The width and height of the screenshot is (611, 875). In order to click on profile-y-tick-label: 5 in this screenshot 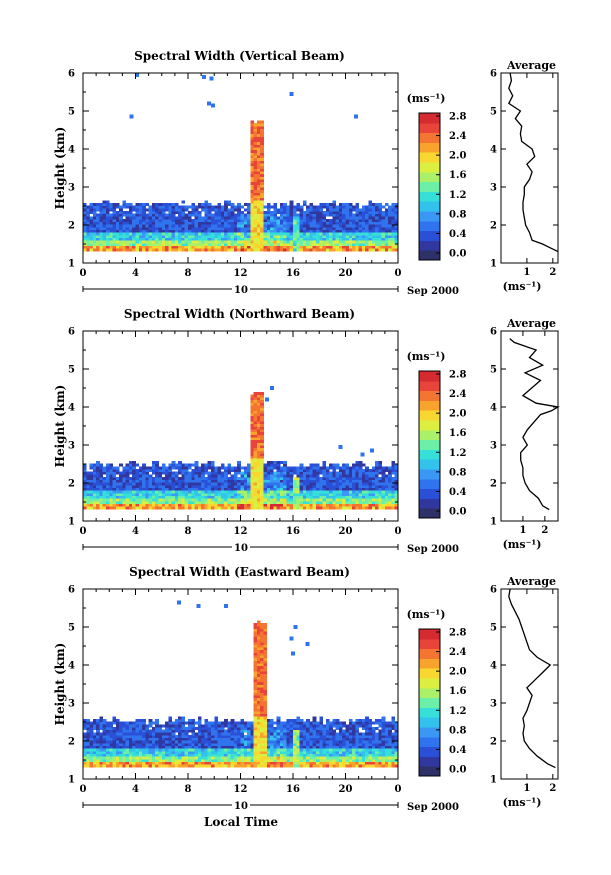, I will do `click(493, 112)`.